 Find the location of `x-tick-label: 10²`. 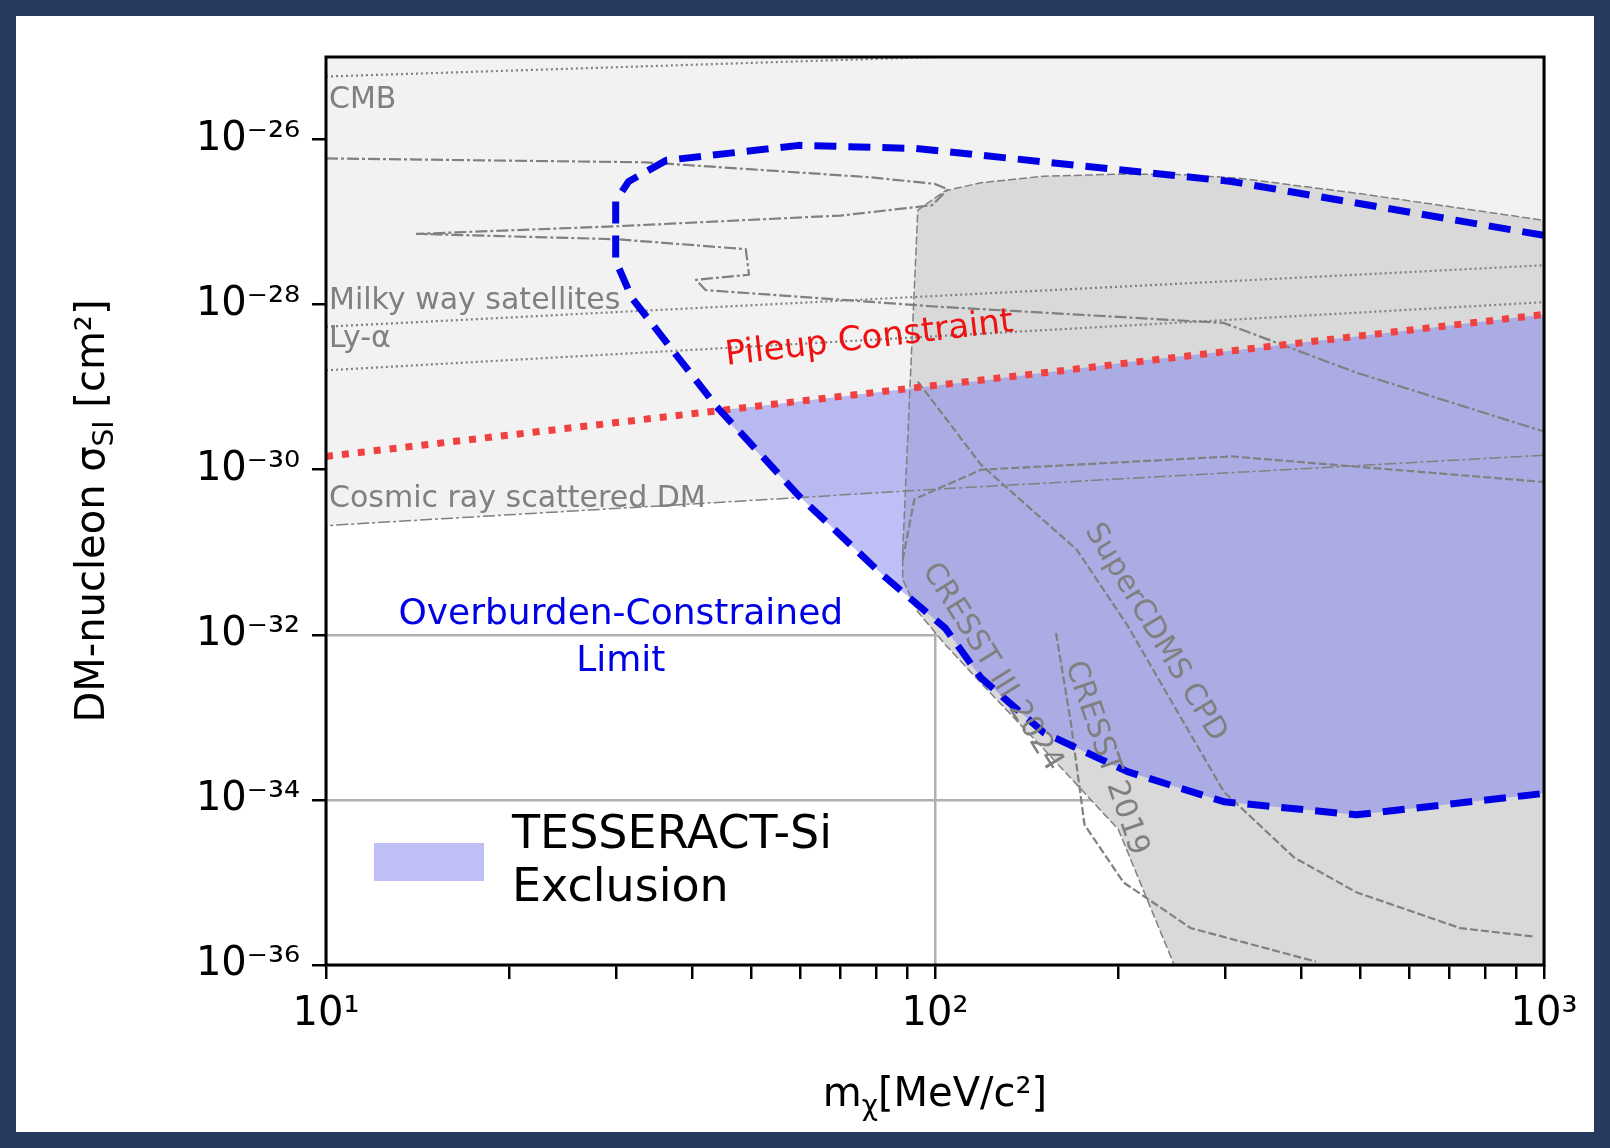

x-tick-label: 10² is located at coordinates (935, 1011).